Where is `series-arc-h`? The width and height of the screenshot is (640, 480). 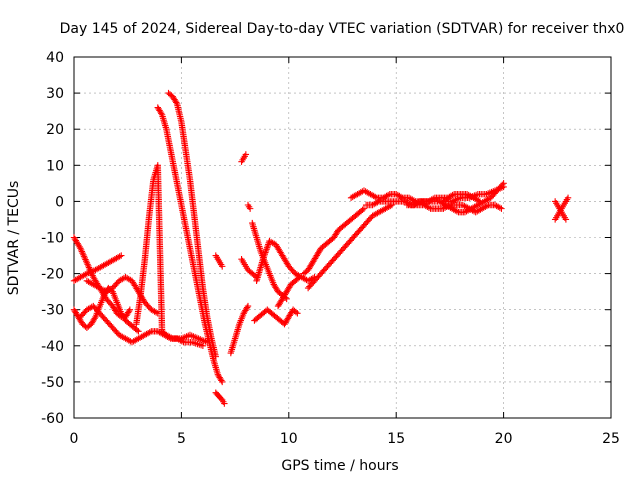
series-arc-h is located at coordinates (192, 224).